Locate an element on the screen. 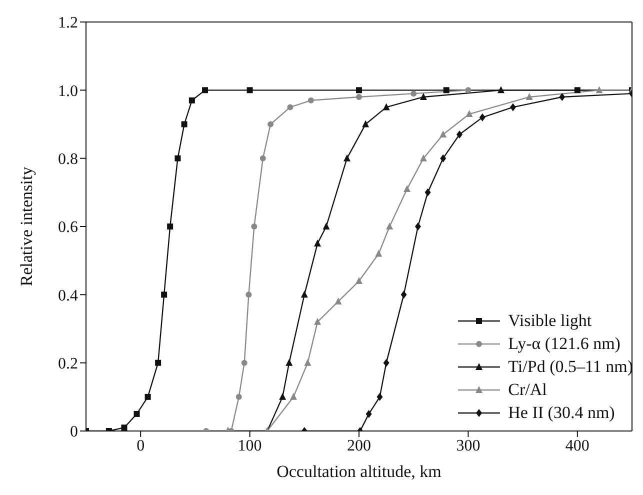 The width and height of the screenshot is (643, 495). legend-label: Ti/Pd (0.5–11 nm) is located at coordinates (570, 367).